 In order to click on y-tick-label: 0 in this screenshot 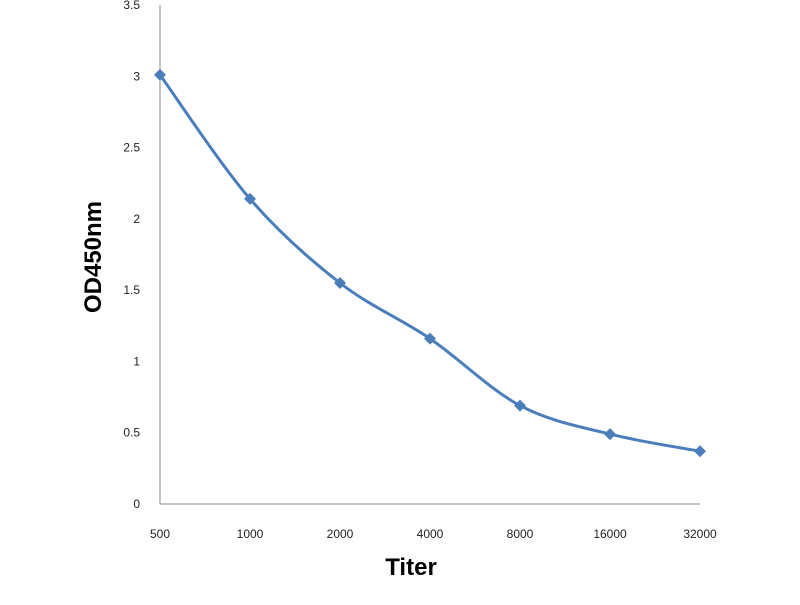, I will do `click(136, 504)`.